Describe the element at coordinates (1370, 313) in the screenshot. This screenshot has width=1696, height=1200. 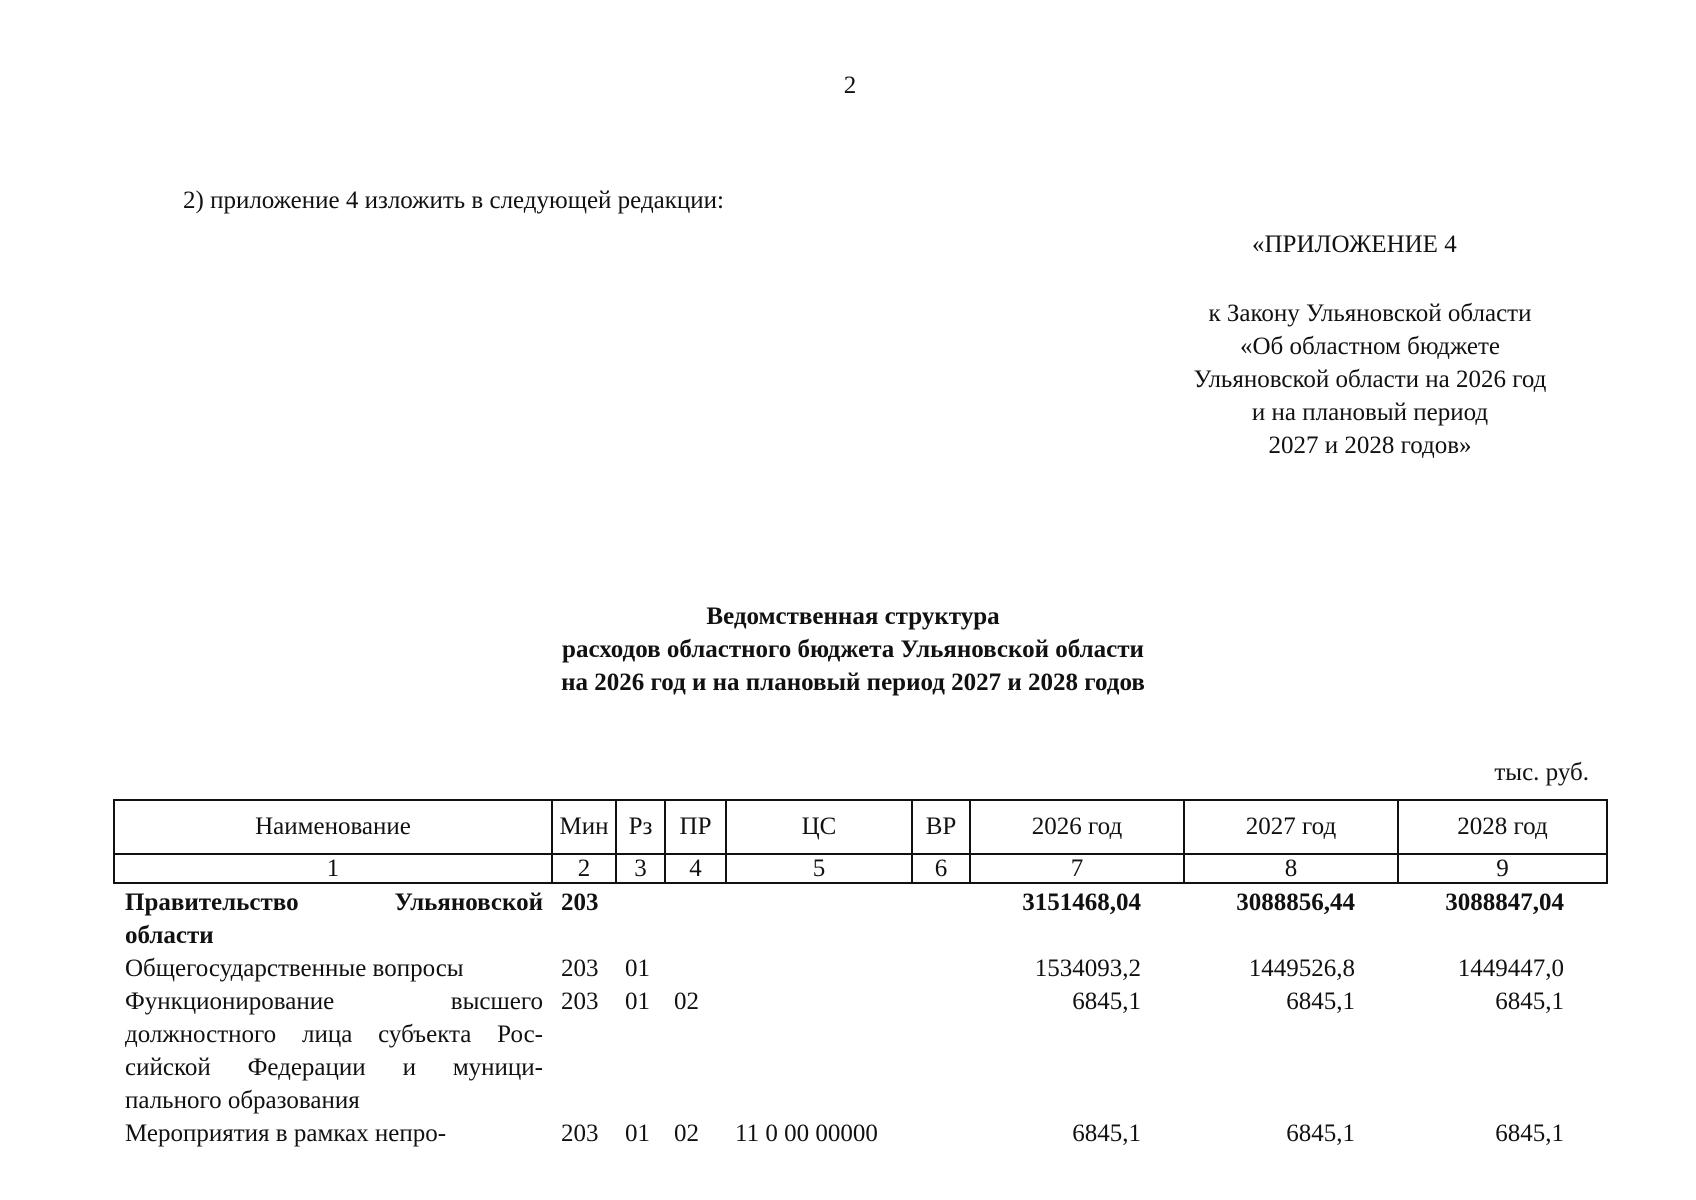
I see `reference-line: к Закону Ульяновской области` at that location.